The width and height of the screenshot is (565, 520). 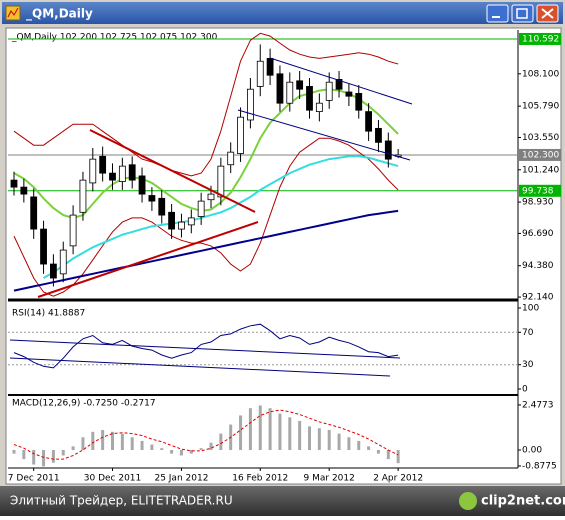 I want to click on y-tick-label: 108.100, so click(x=540, y=74).